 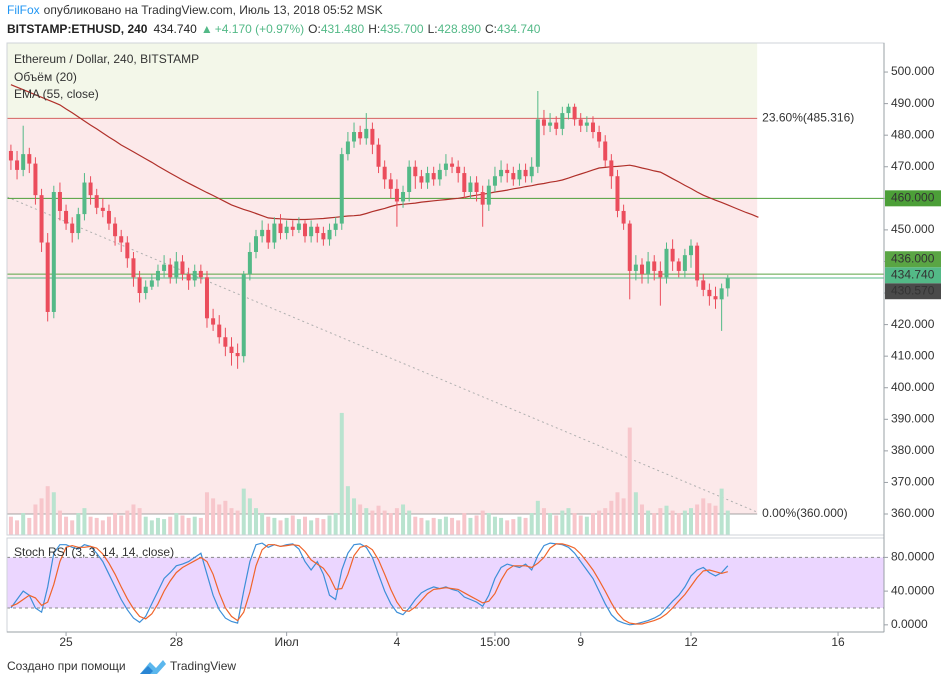 I want to click on stoch-line, so click(x=369, y=584).